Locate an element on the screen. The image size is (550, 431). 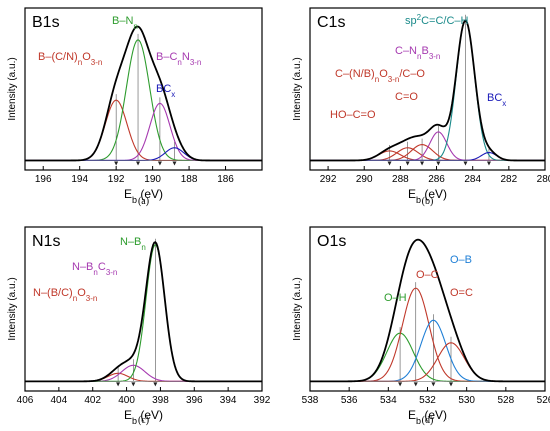
x-tick-label: 282 is located at coordinates (509, 179).